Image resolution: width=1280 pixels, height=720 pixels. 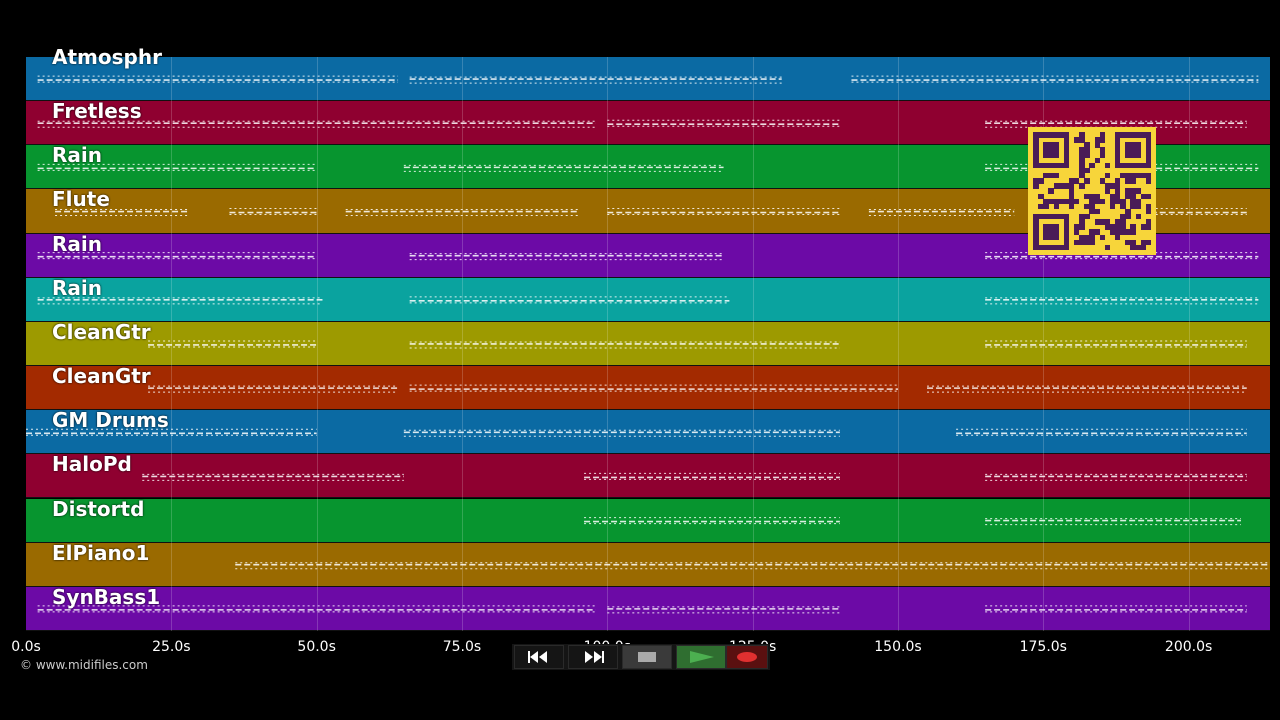 I want to click on copyright-text: © www.midifiles.com, so click(x=84, y=665).